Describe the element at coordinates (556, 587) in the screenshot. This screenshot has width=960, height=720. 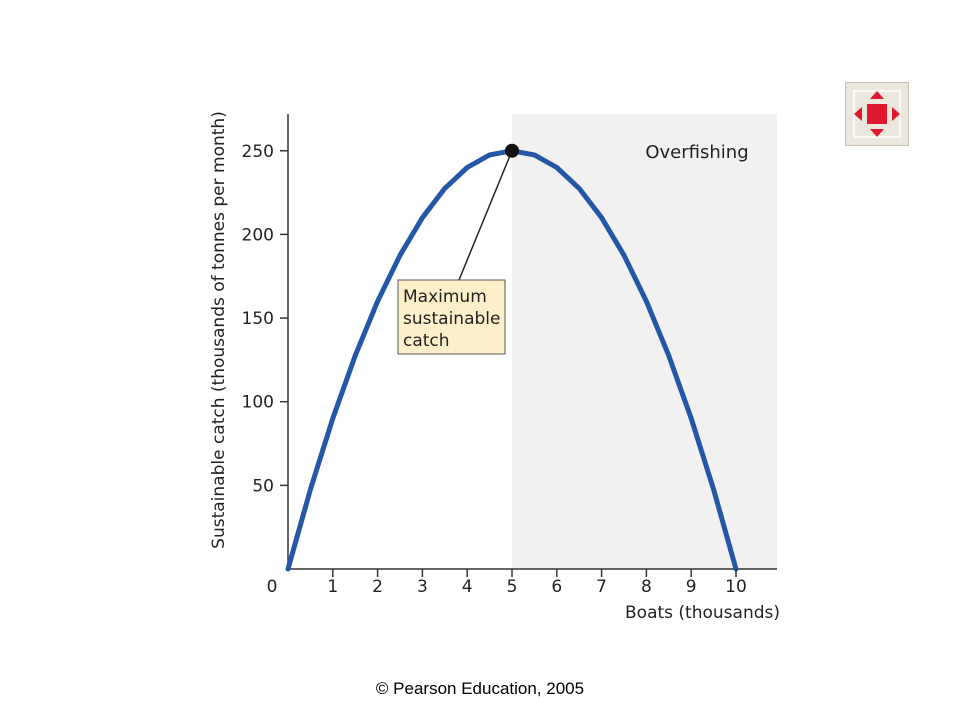
I see `x-tick-label: 6` at that location.